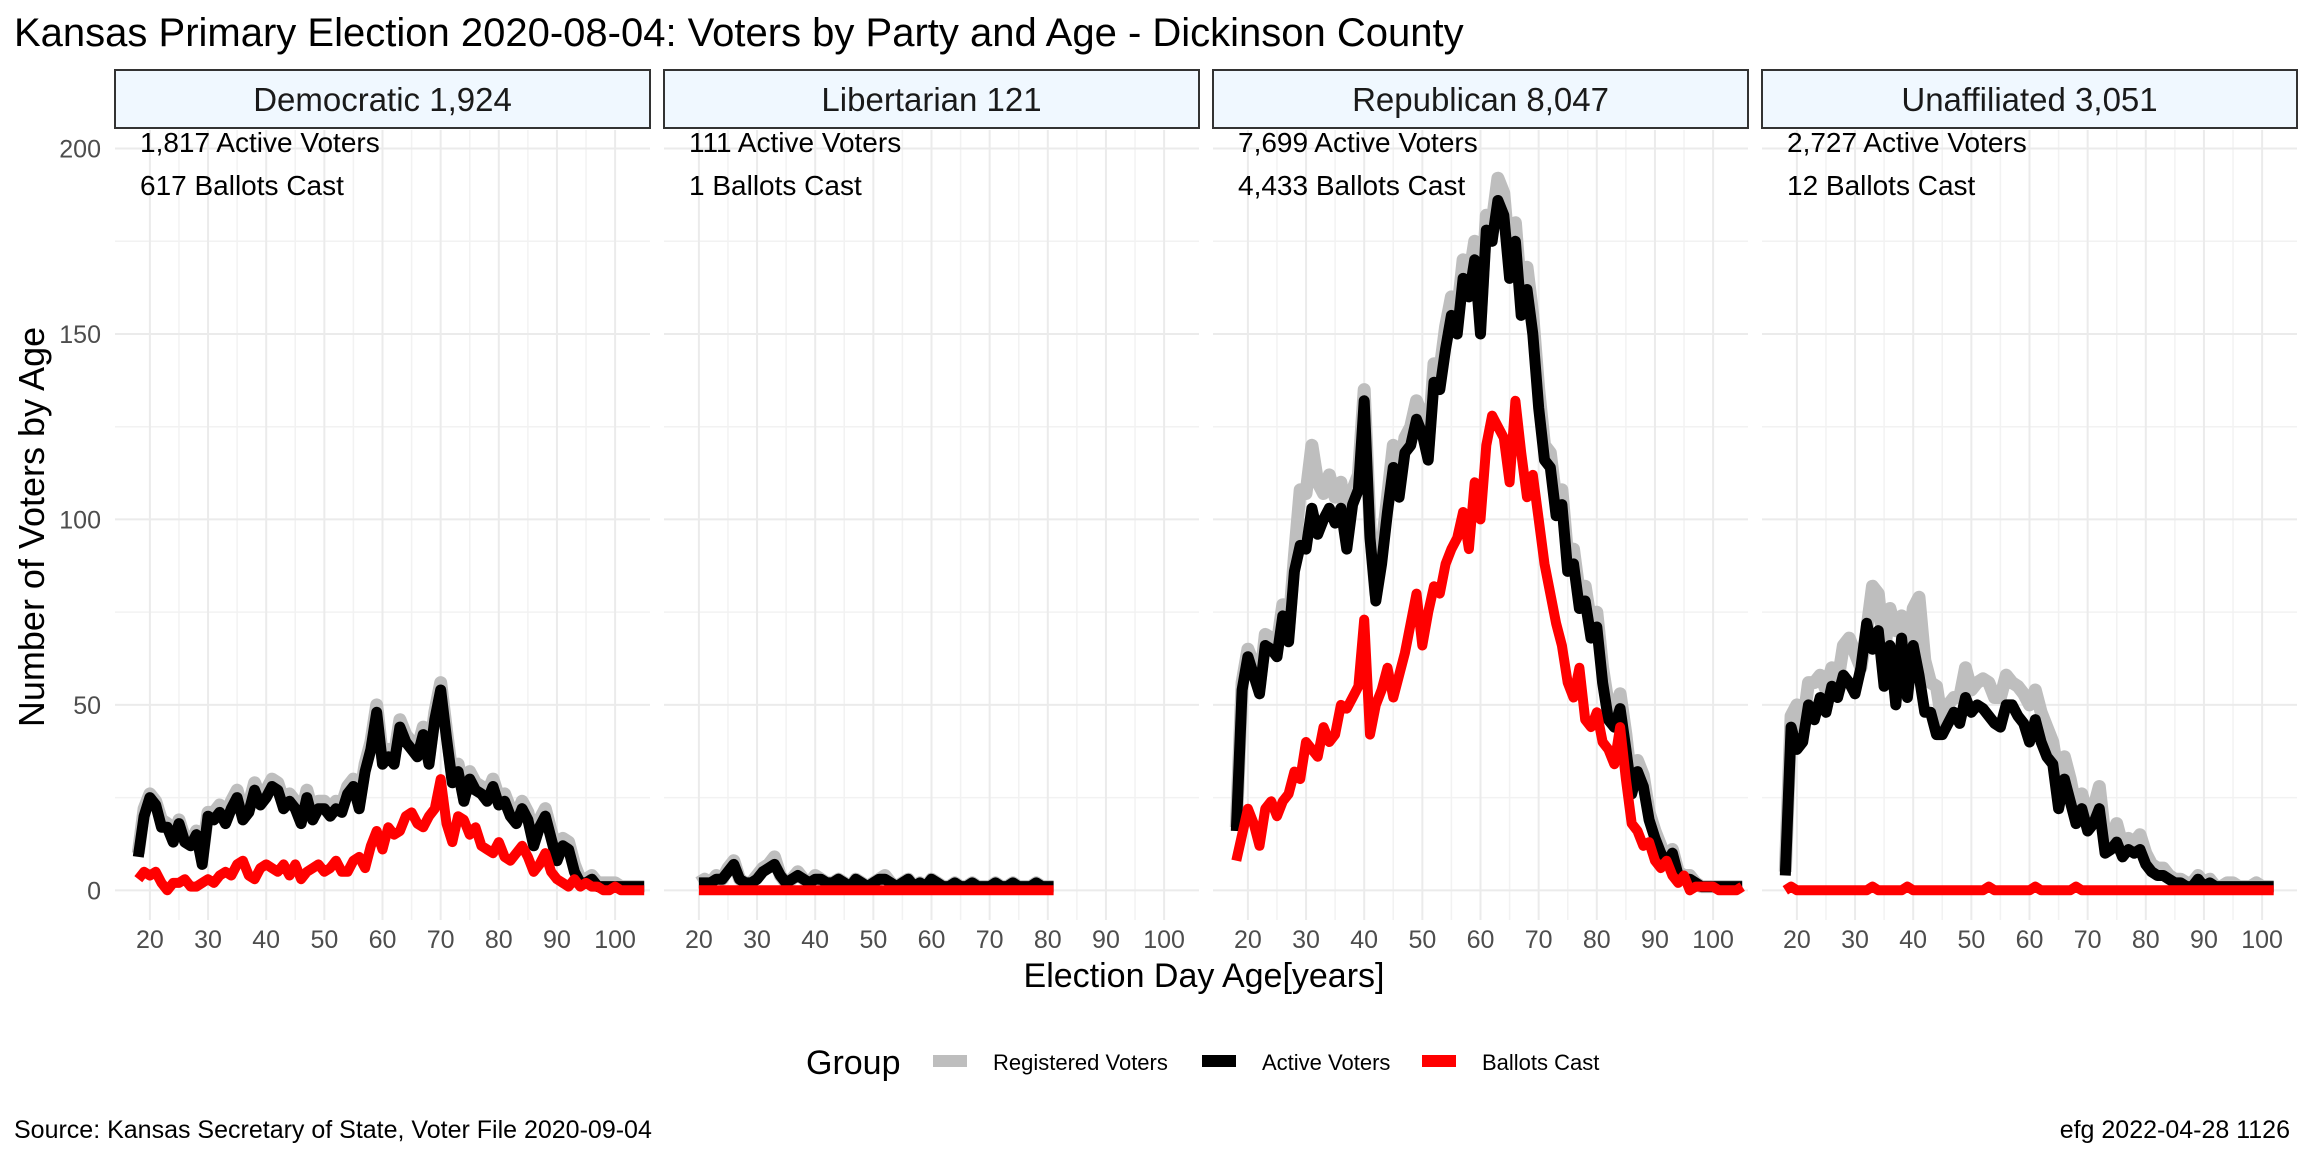 This screenshot has width=2304, height=1152. I want to click on y-tick-label: 150, so click(80, 335).